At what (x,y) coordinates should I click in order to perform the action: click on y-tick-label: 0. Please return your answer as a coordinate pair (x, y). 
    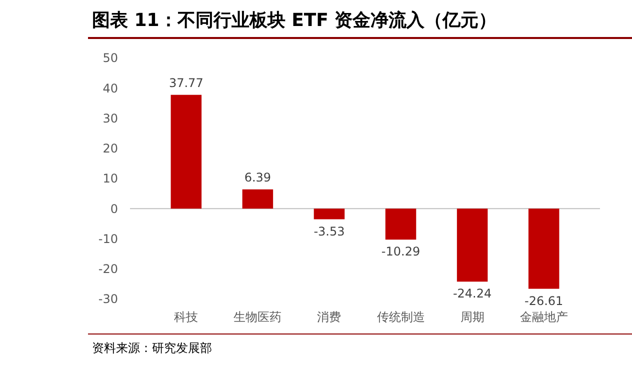
    Looking at the image, I should click on (114, 209).